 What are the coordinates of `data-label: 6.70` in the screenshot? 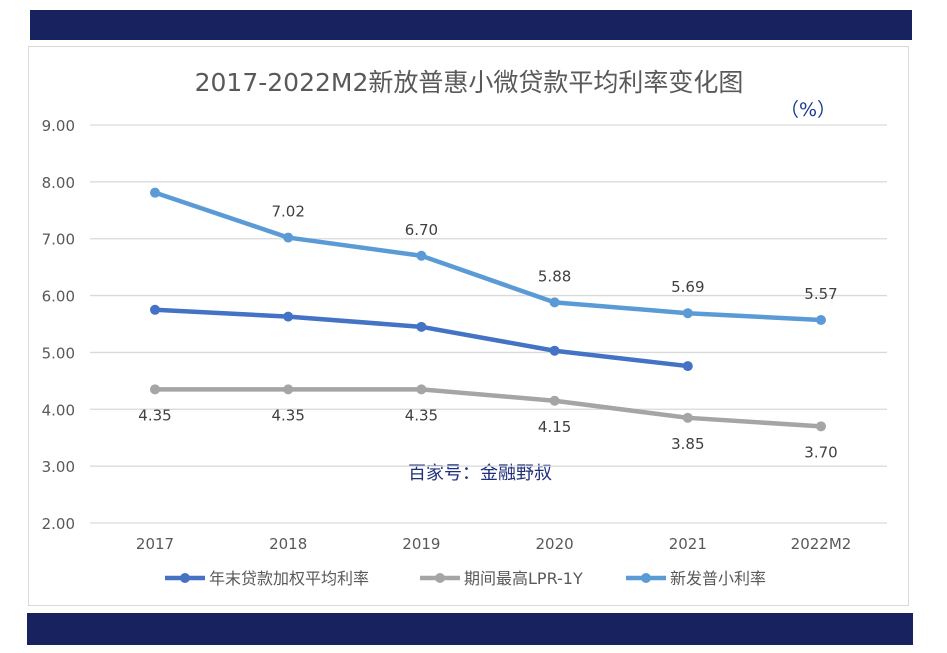 It's located at (421, 230).